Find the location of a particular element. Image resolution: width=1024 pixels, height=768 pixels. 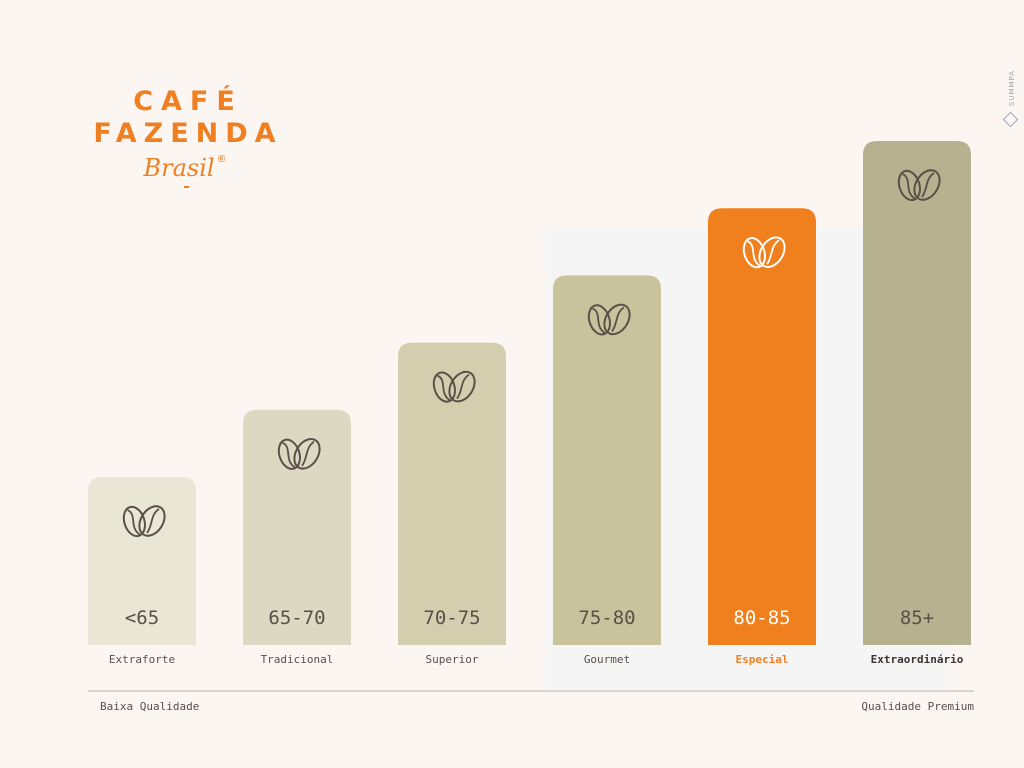

category-label: Extraforte is located at coordinates (142, 659).